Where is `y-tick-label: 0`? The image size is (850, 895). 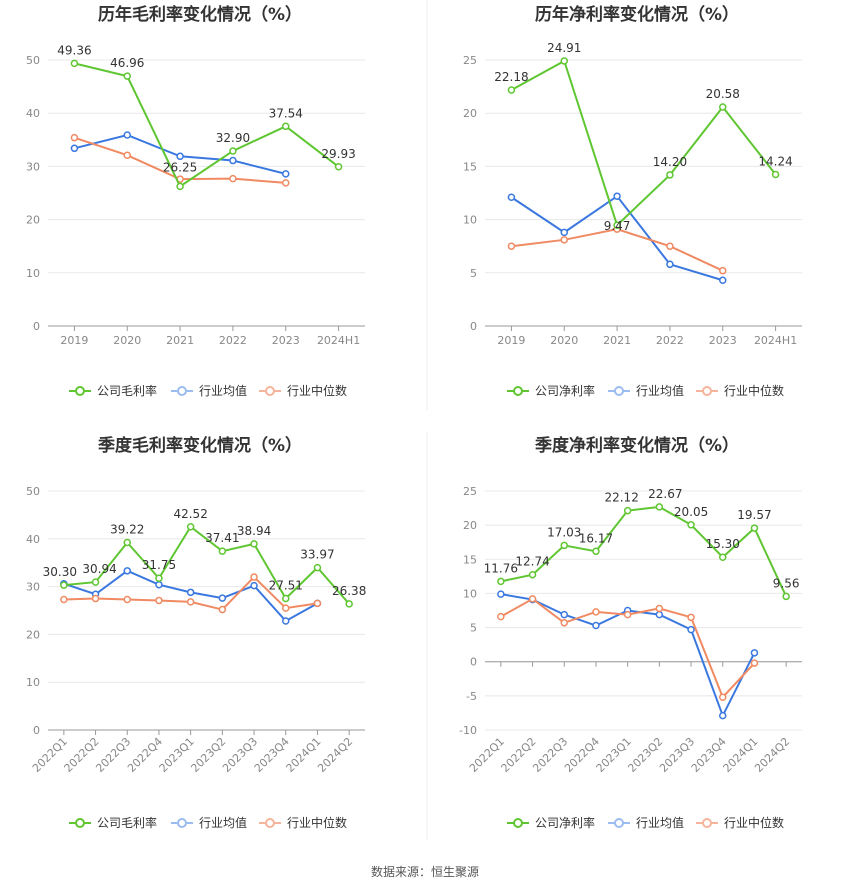
y-tick-label: 0 is located at coordinates (36, 730).